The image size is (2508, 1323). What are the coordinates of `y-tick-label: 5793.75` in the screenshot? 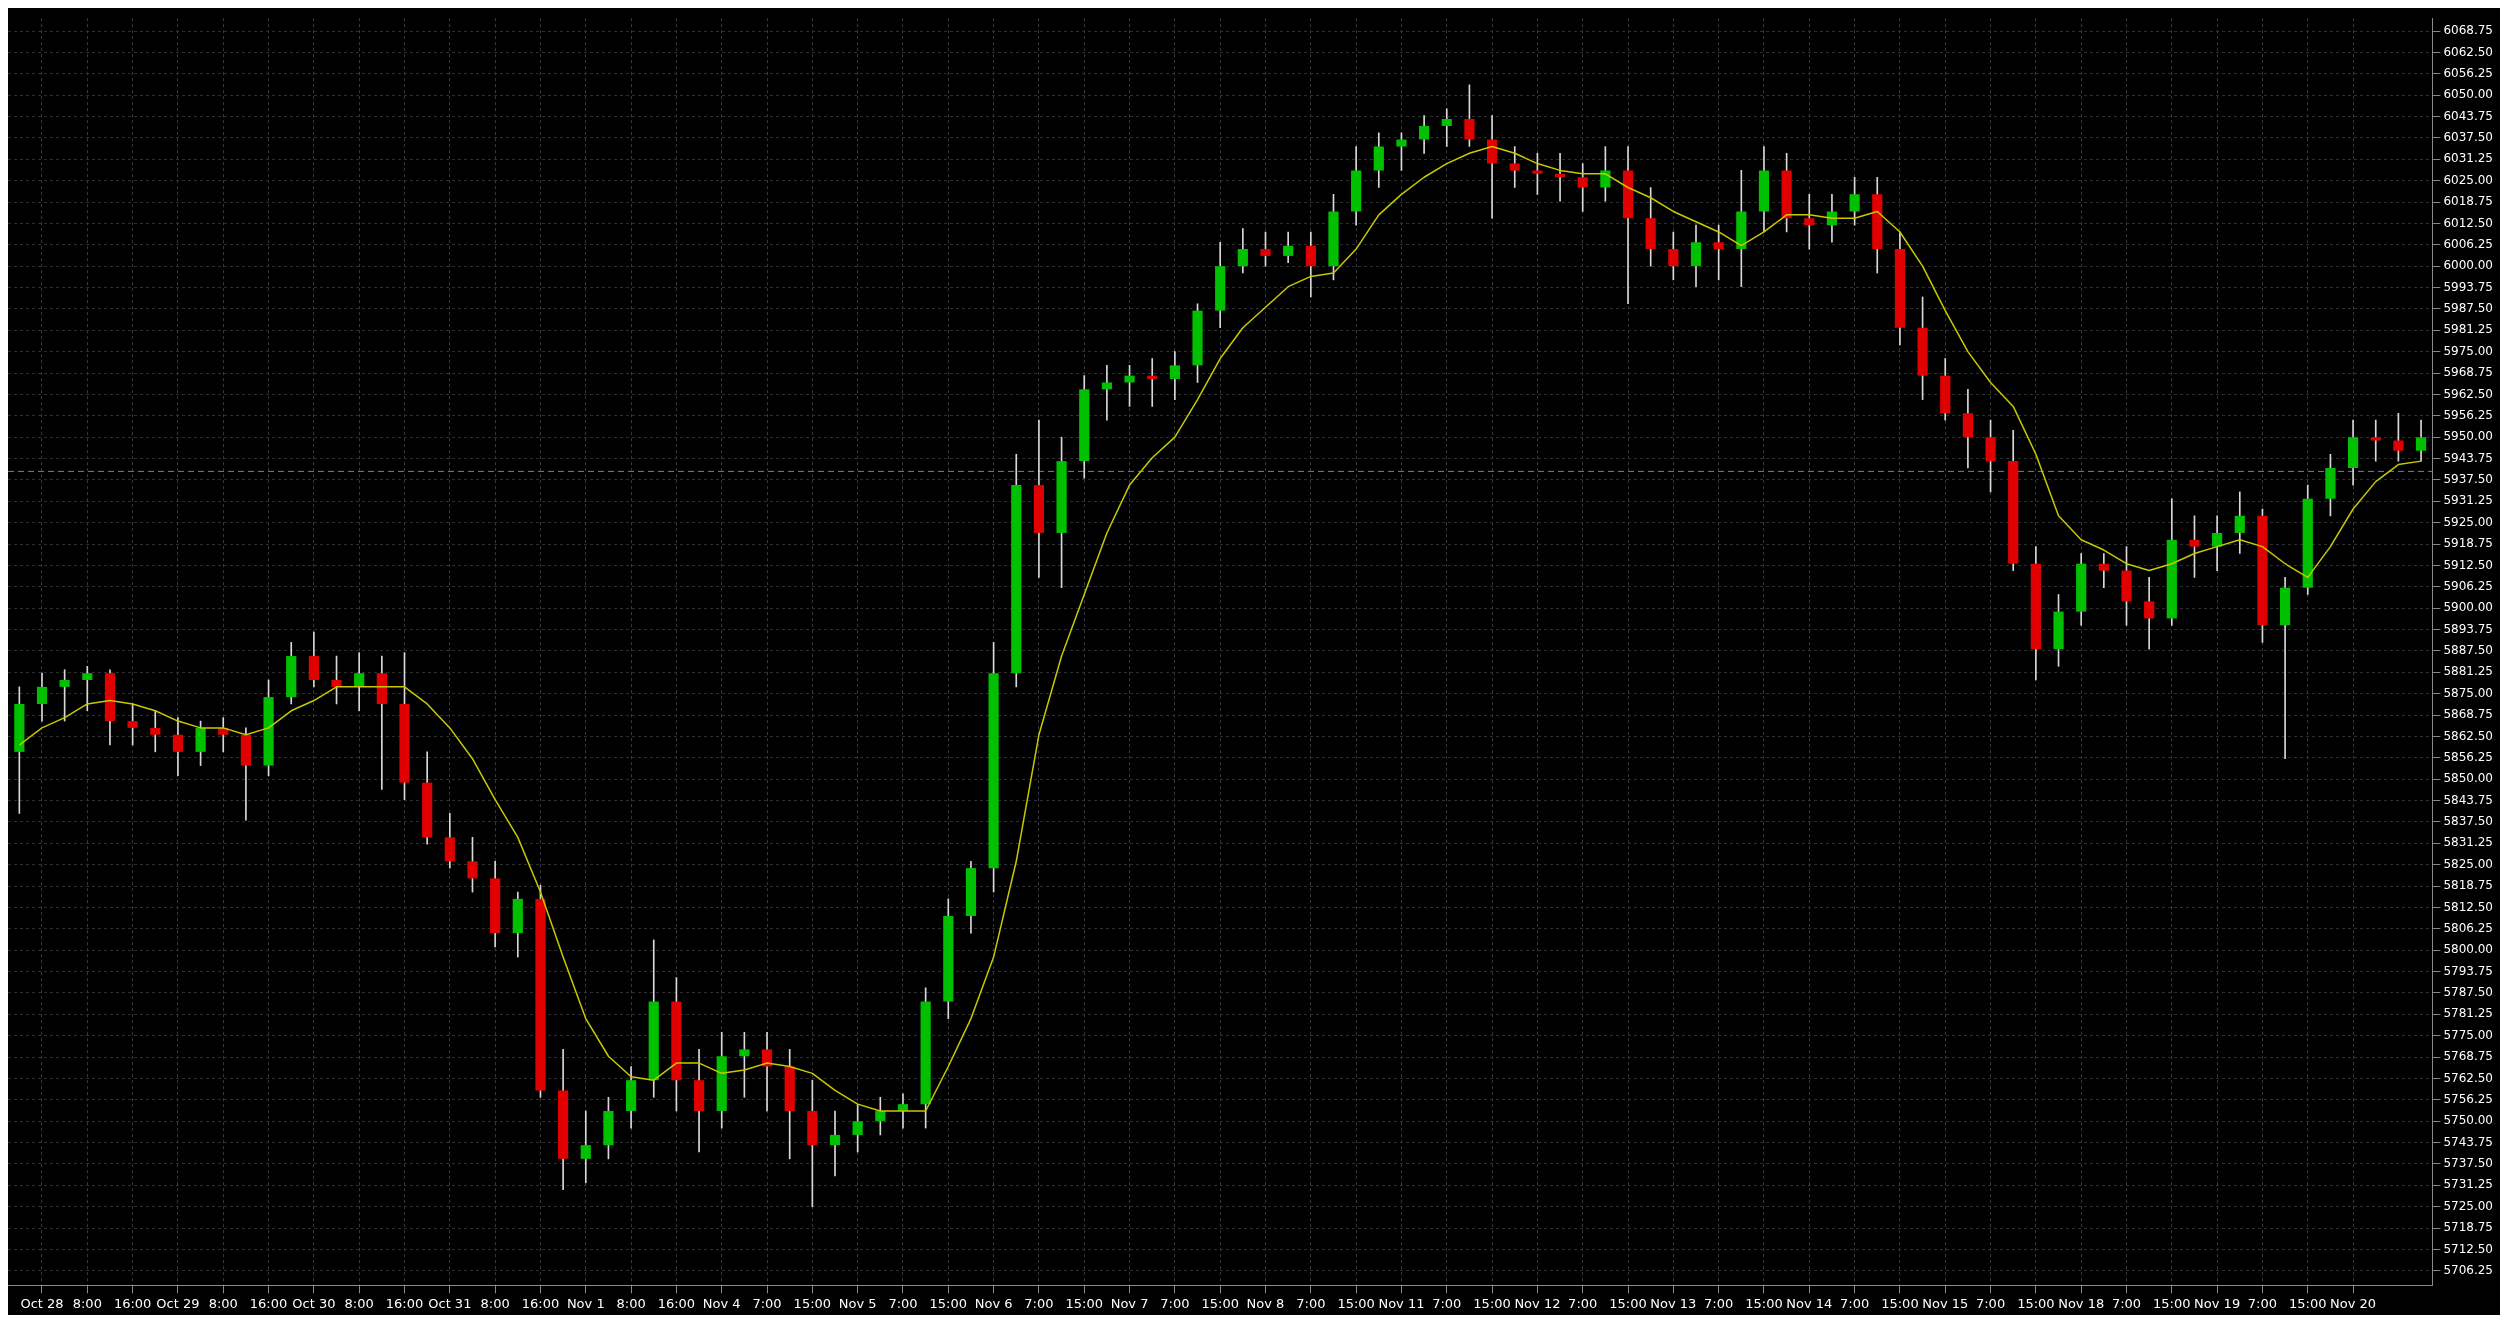 It's located at (2468, 970).